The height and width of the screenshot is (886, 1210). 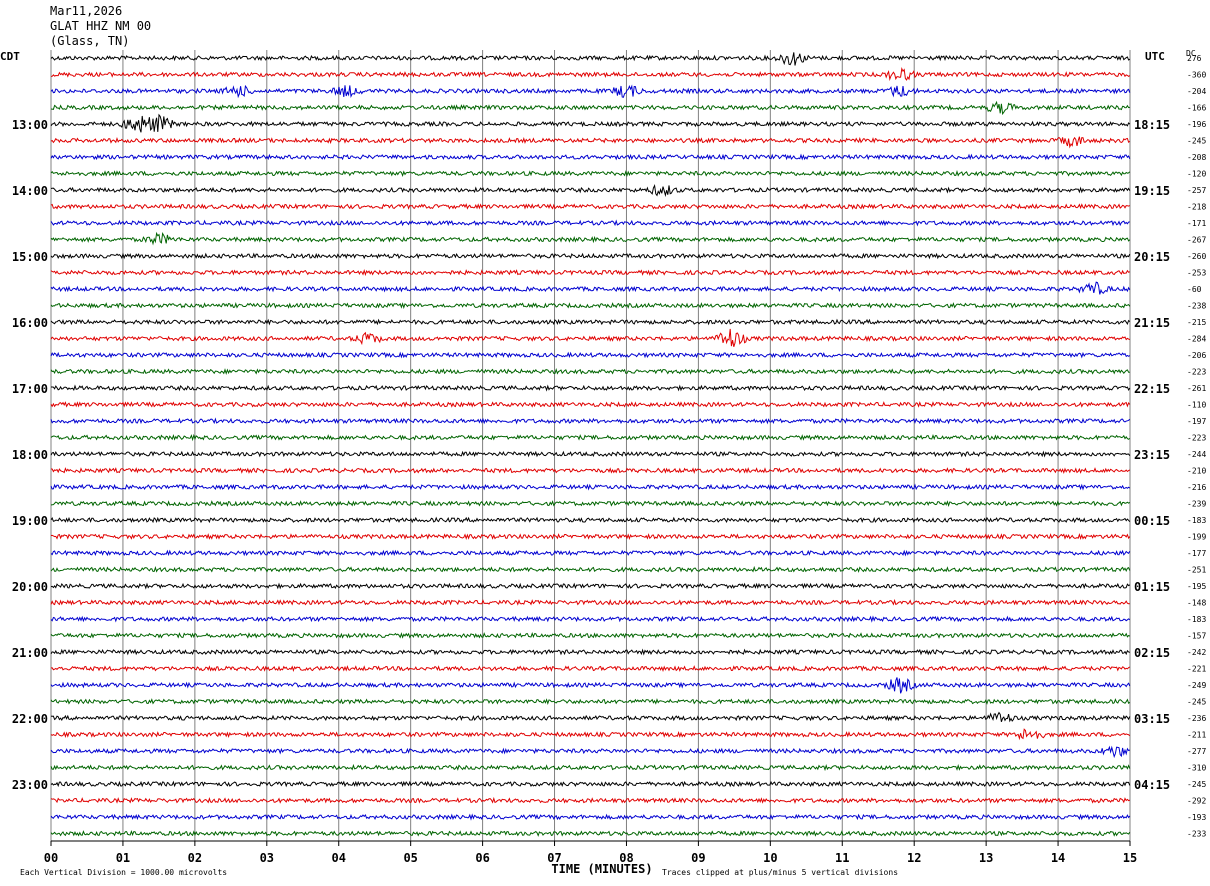 I want to click on station-code: GLAT HHZ NM 00, so click(x=101, y=26).